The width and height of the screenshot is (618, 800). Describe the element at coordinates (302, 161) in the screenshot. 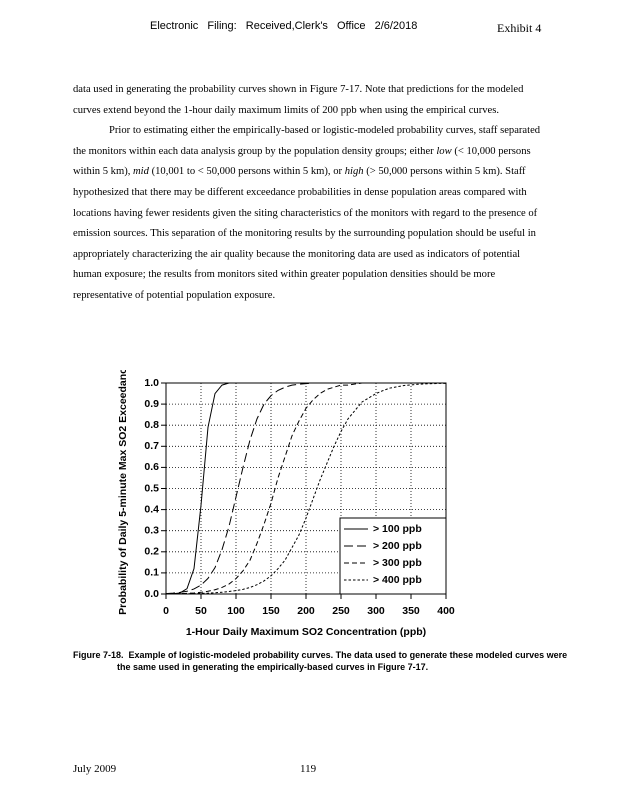

I see `text-run: (< 10,000 persons within 5 km),` at that location.